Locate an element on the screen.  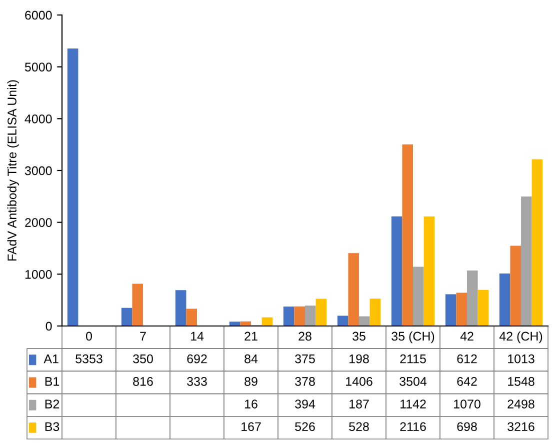
data-label: 528 is located at coordinates (359, 427).